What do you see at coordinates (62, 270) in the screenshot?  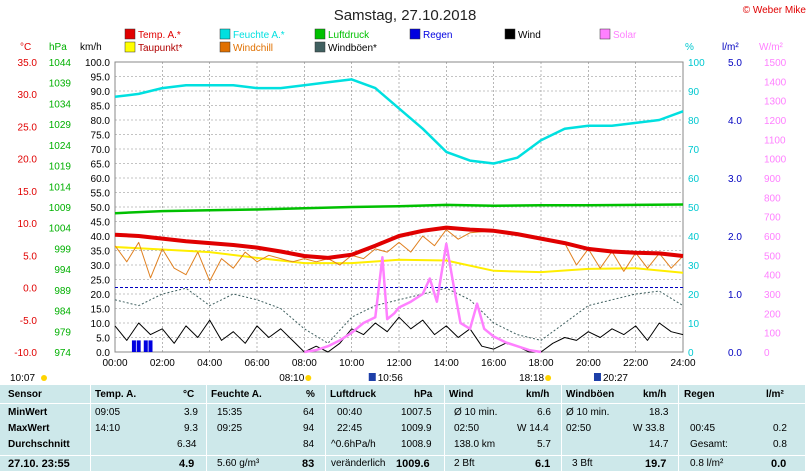 I see `pressure-axis-tick: 994` at bounding box center [62, 270].